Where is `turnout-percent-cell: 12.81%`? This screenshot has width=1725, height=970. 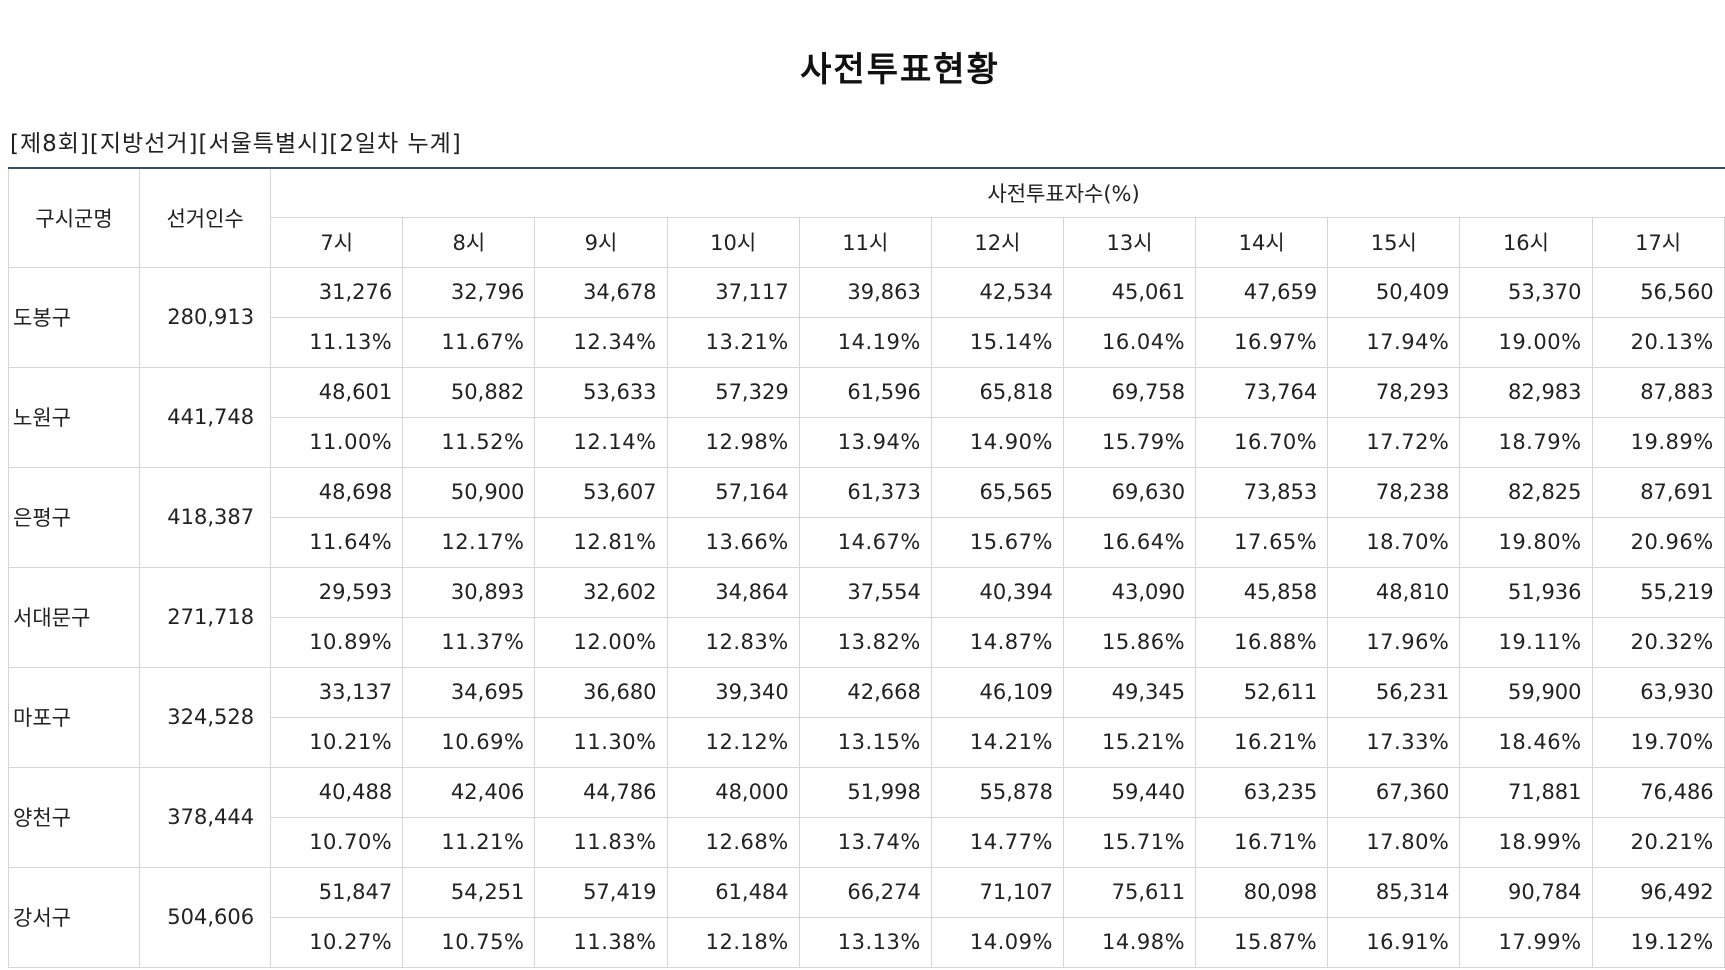 turnout-percent-cell: 12.81% is located at coordinates (601, 542).